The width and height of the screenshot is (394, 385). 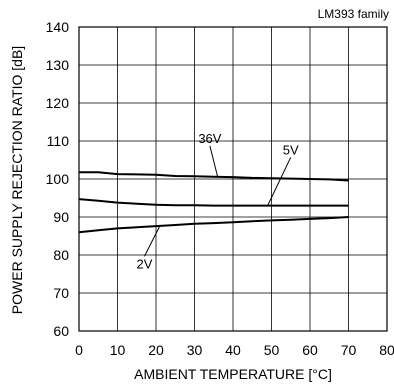 What do you see at coordinates (209, 138) in the screenshot?
I see `series-label-36v: 36V` at bounding box center [209, 138].